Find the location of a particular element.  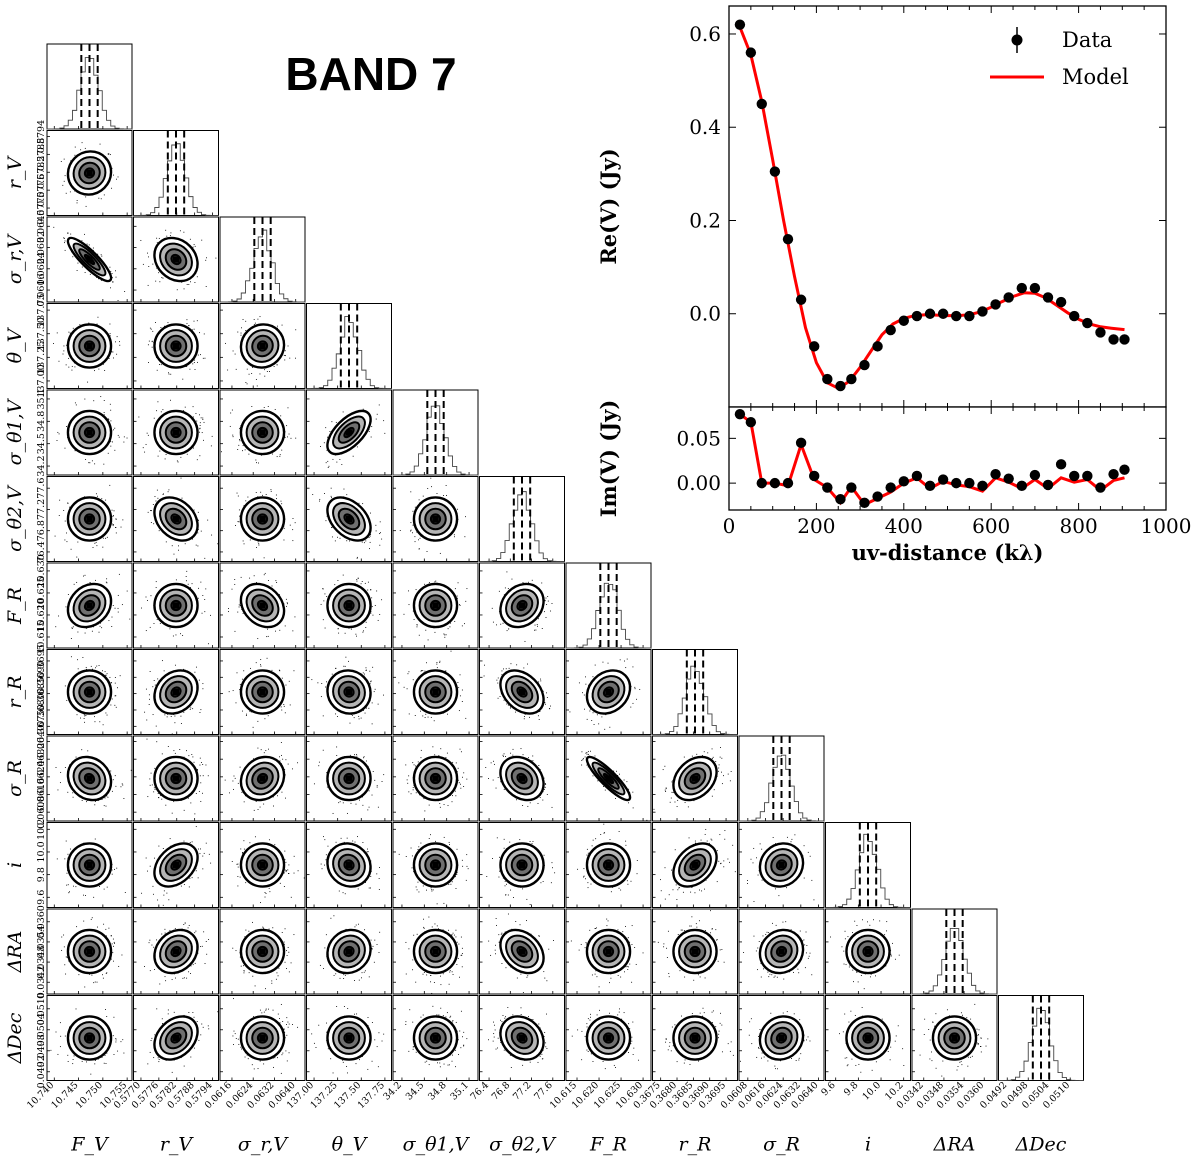

corner-cell-i-r_R is located at coordinates (695, 865).